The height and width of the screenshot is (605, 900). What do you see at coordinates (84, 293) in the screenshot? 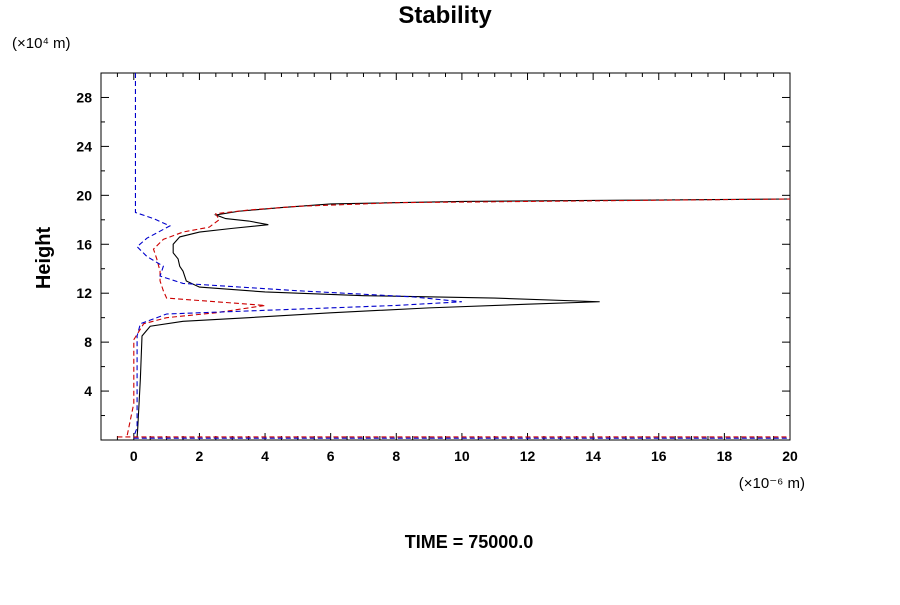
I see `y-tick-label: 12` at bounding box center [84, 293].